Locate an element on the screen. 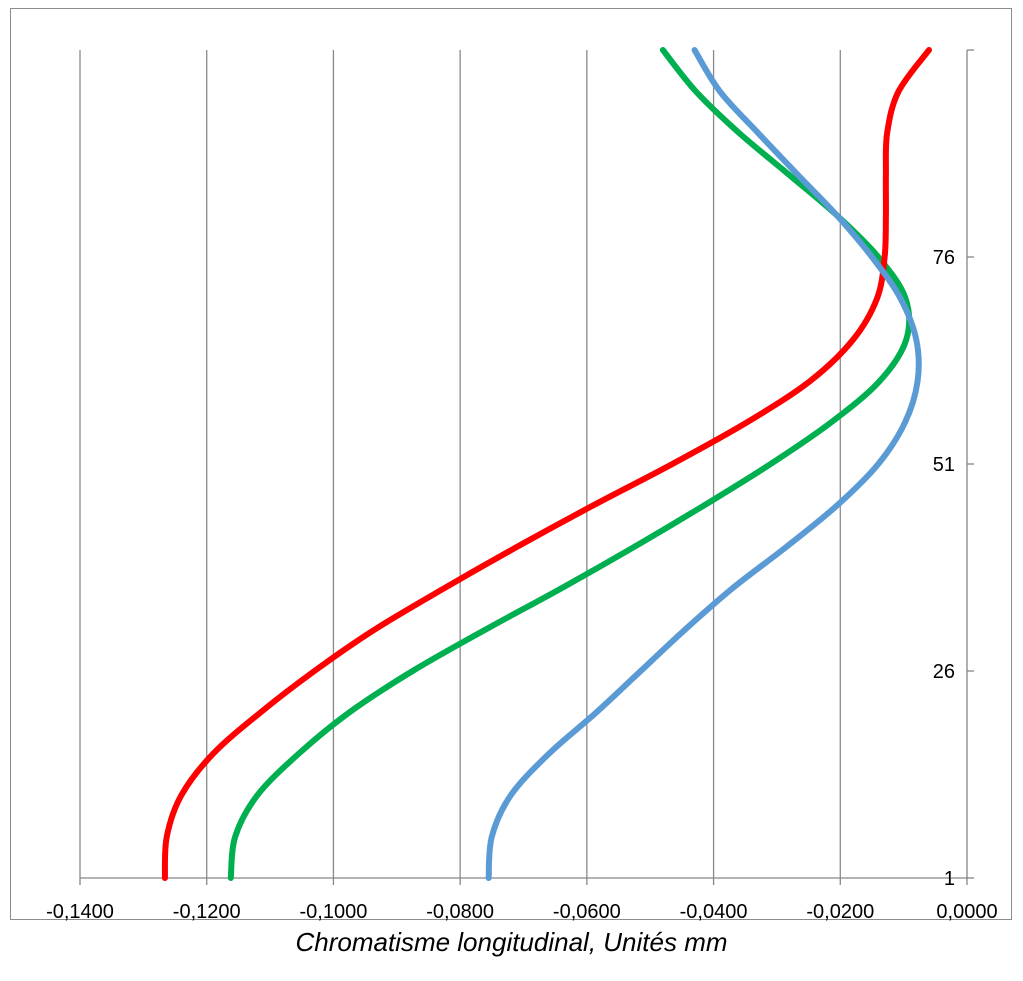 The height and width of the screenshot is (981, 1023). x-axis-title: Chromatisme longitudinal, Unités mm is located at coordinates (511, 942).